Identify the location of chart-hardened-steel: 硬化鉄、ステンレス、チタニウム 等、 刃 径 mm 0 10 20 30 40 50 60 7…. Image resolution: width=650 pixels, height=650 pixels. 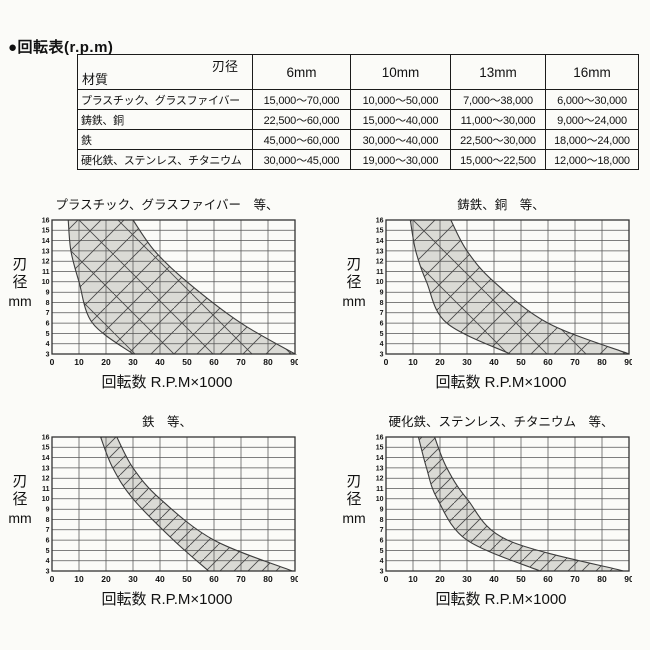
(488, 511).